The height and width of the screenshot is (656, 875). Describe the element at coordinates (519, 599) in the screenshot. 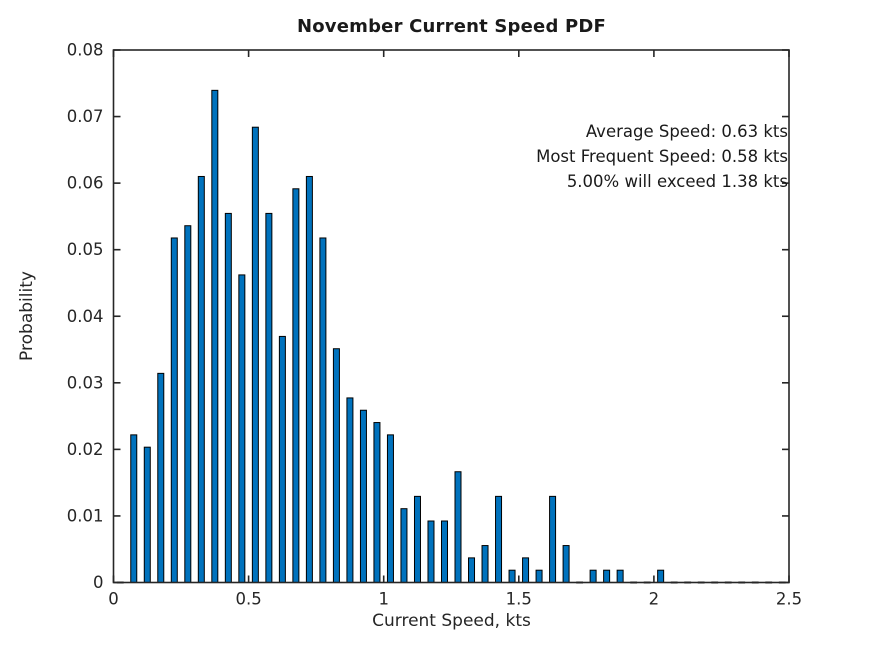

I see `x-tick-label: 1.5` at that location.